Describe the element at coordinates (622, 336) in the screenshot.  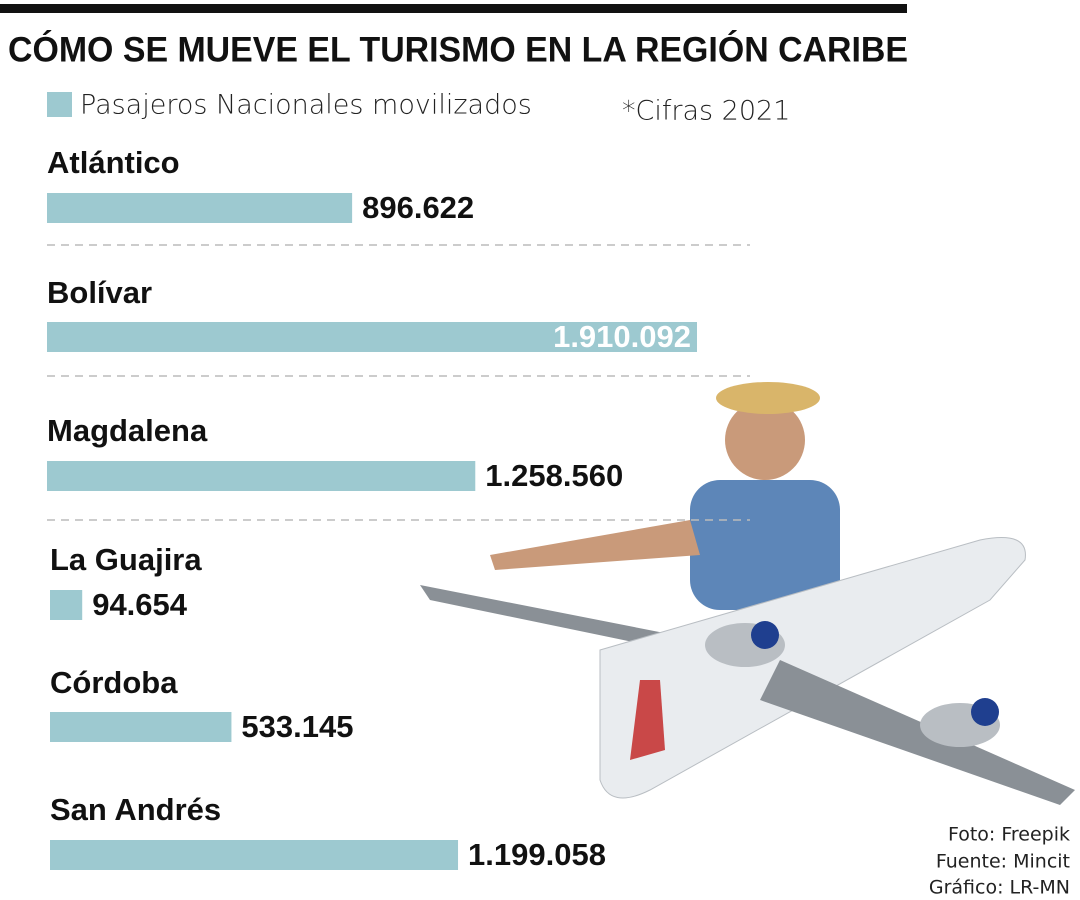
I see `value-label: 1.910.092` at that location.